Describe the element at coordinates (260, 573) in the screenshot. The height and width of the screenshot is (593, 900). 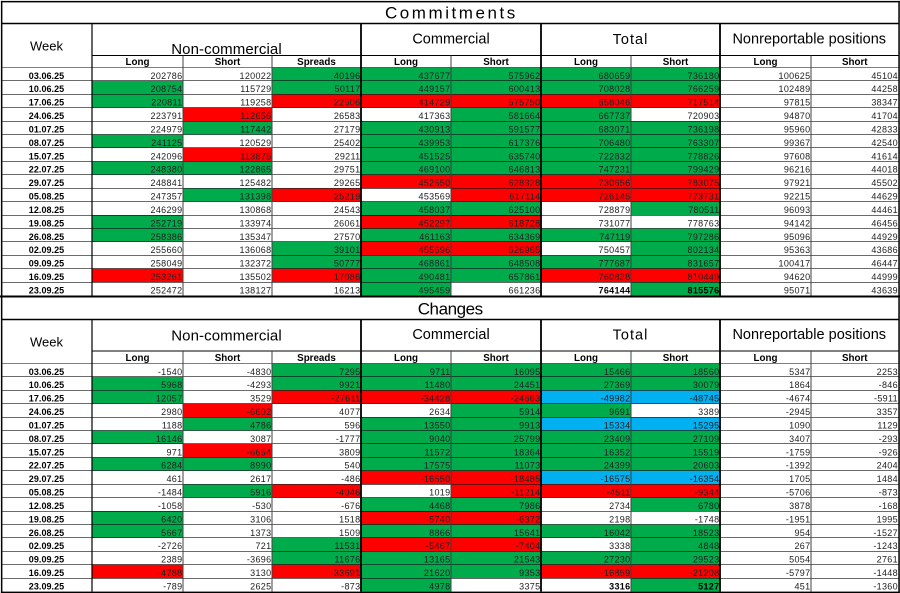
I see `svg-text: 3130` at that location.